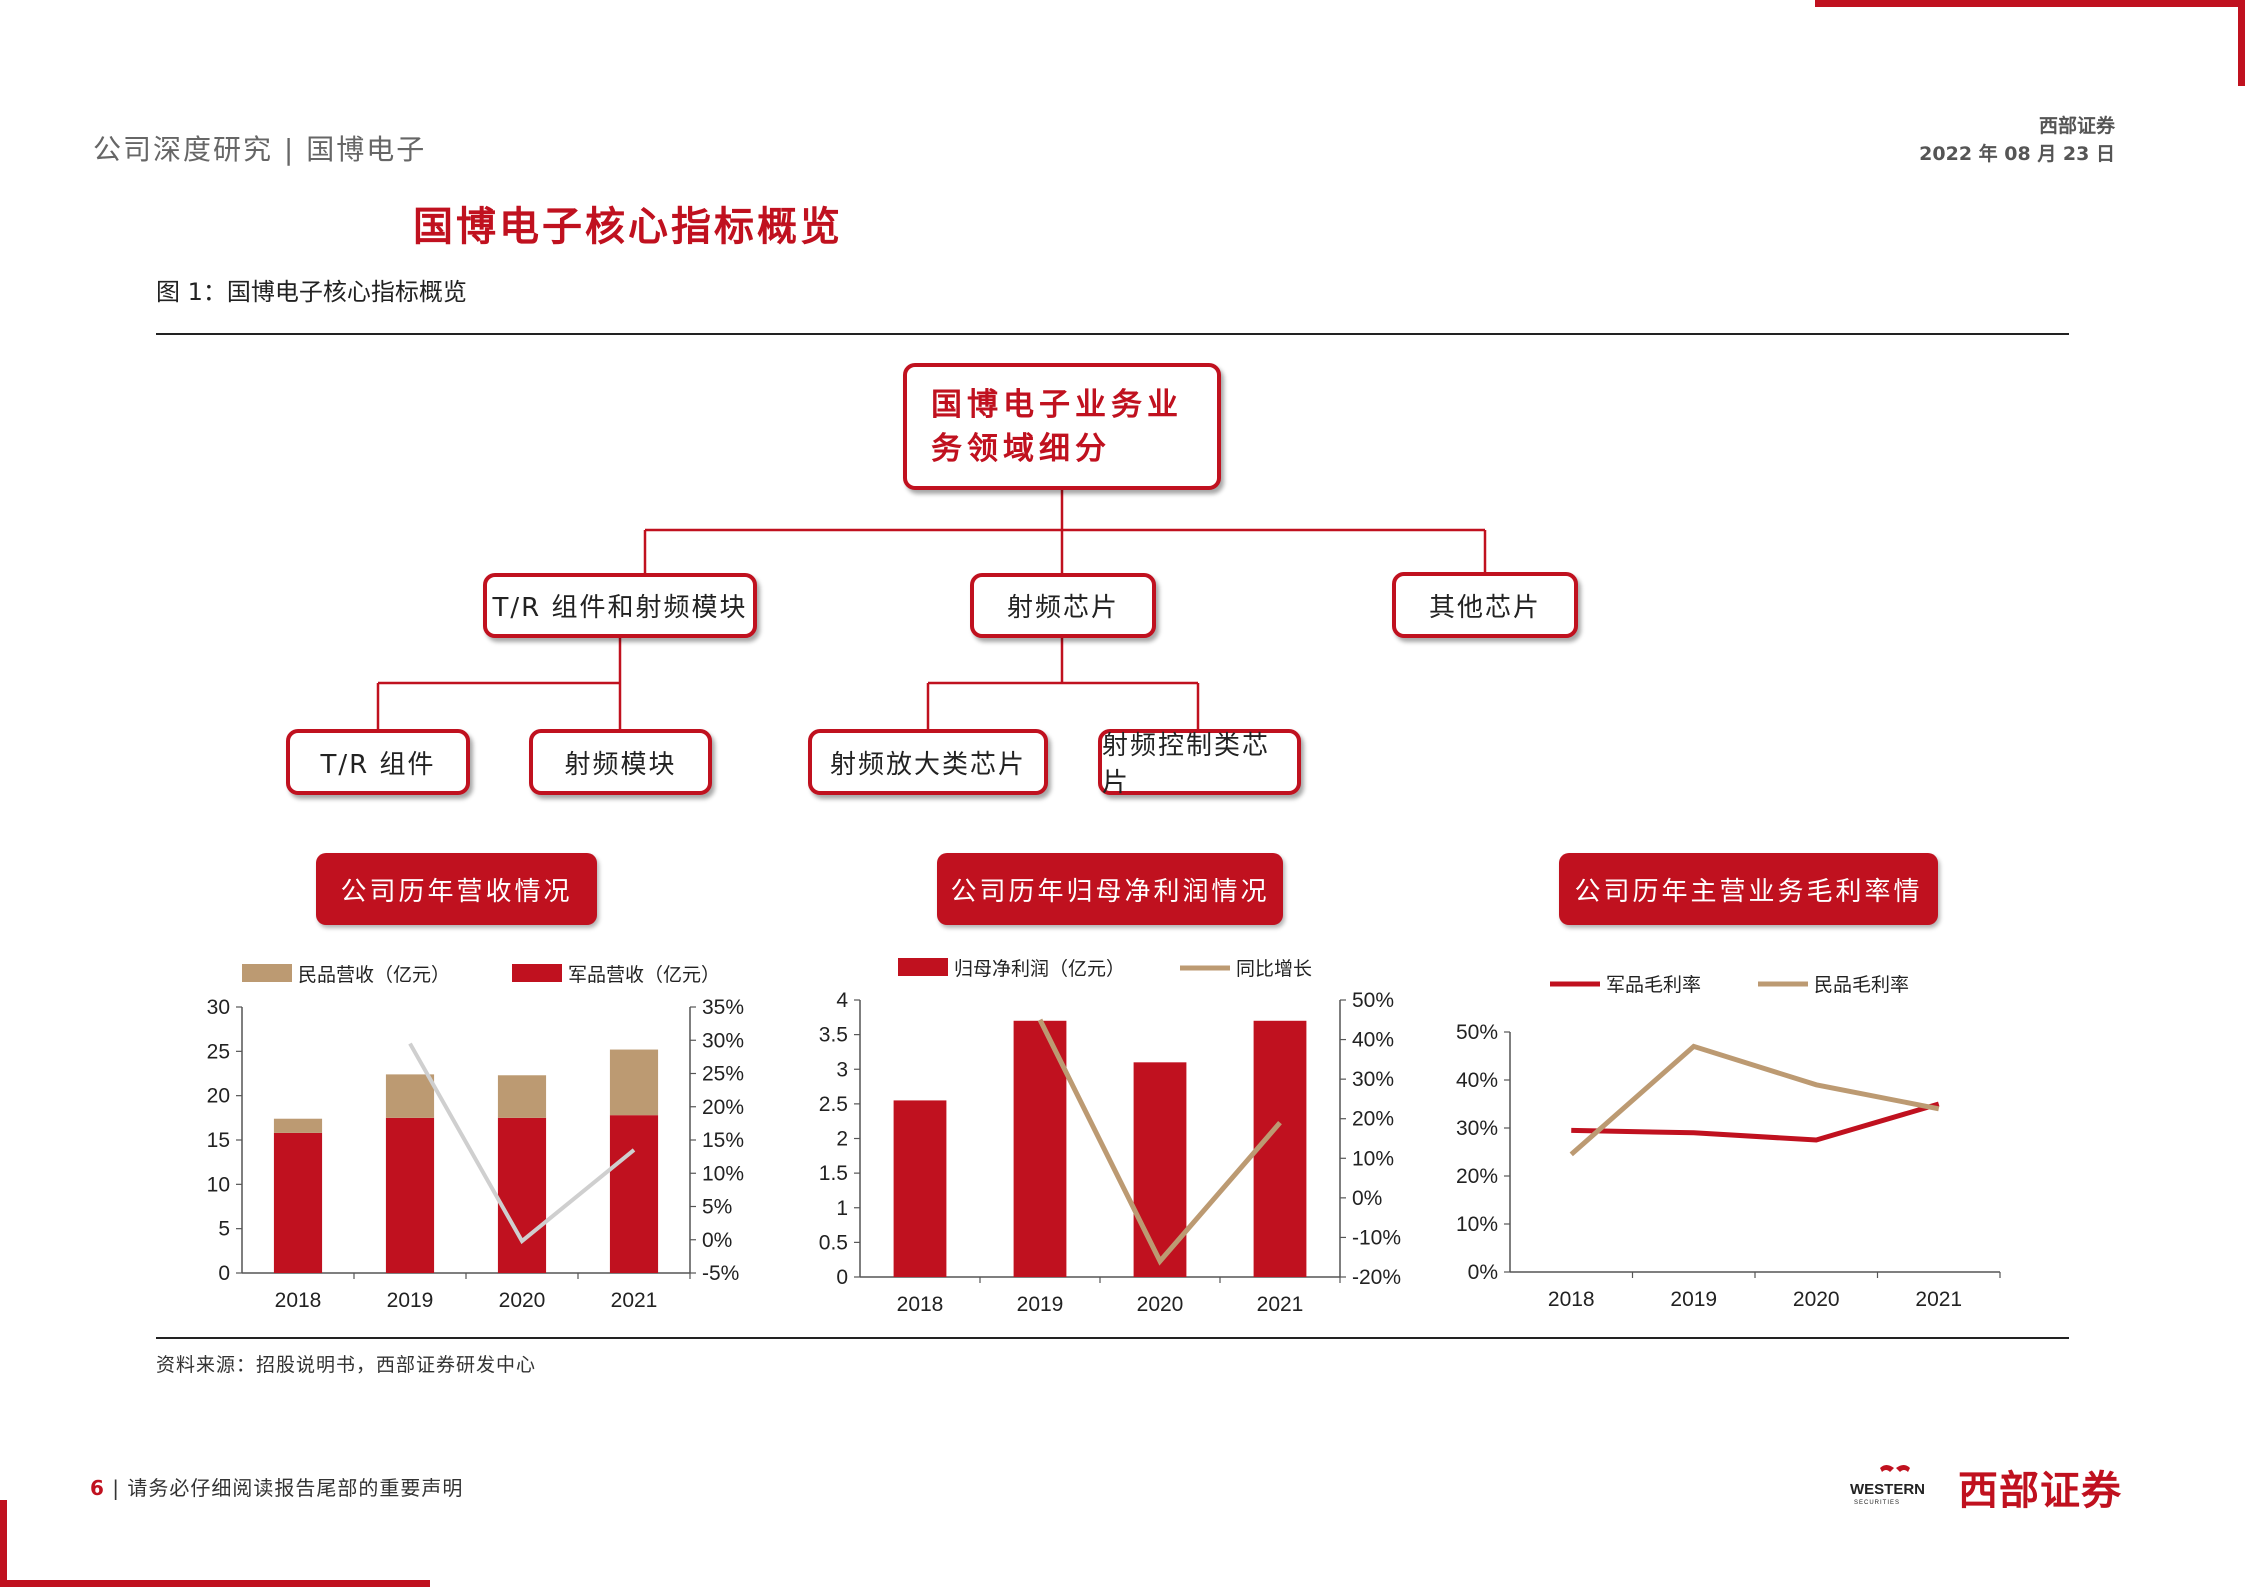 This screenshot has width=2245, height=1587. I want to click on y-tick-label: 0%, so click(1483, 1272).